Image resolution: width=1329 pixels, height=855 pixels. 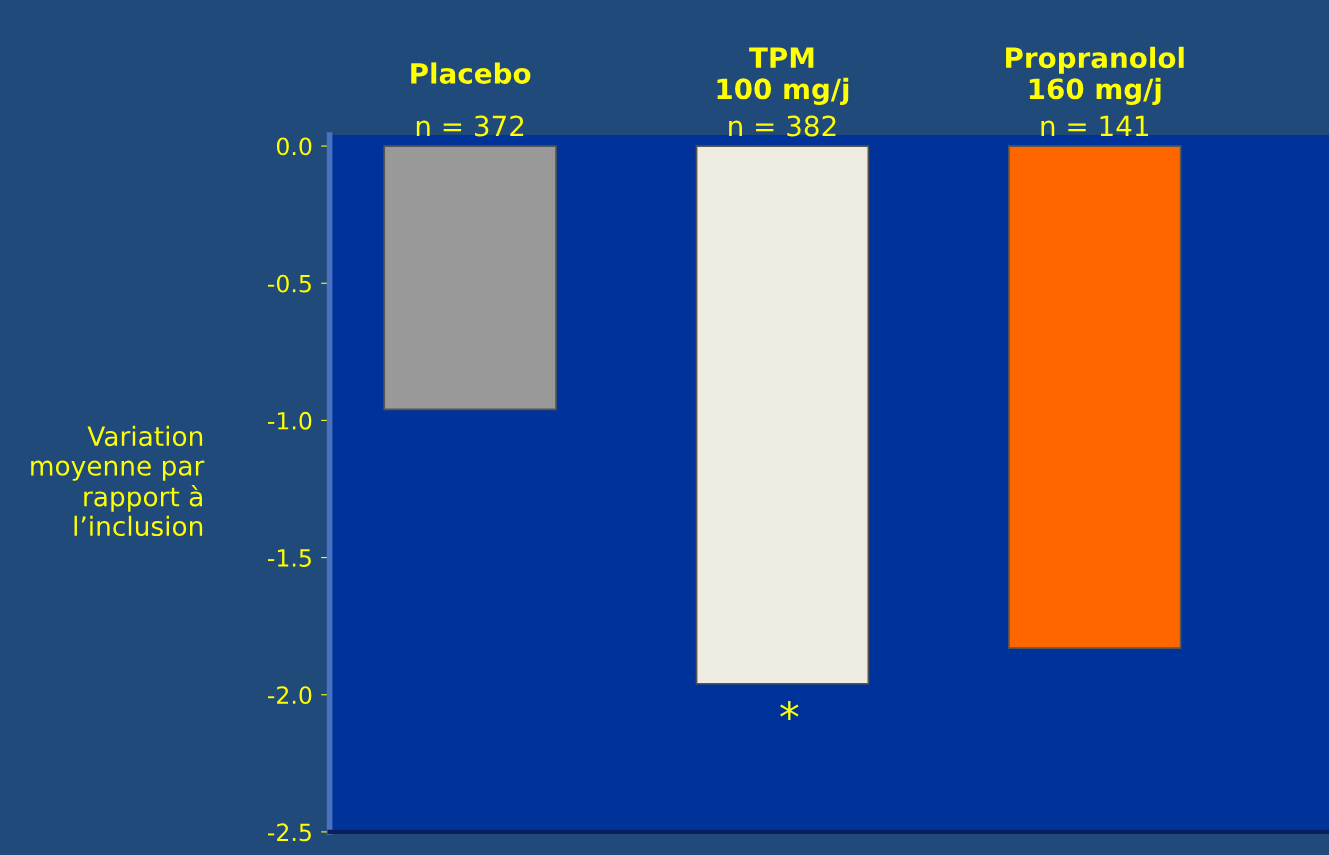 What do you see at coordinates (290, 420) in the screenshot?
I see `y-tick-label: -1.0` at bounding box center [290, 420].